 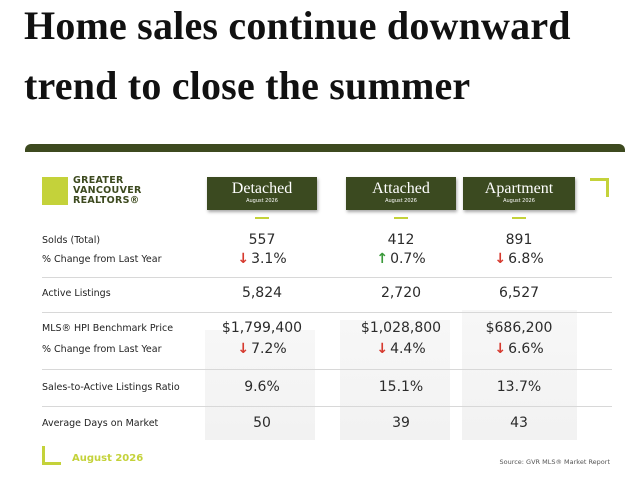 I want to click on title-line: trend to close the summer, so click(x=247, y=85).